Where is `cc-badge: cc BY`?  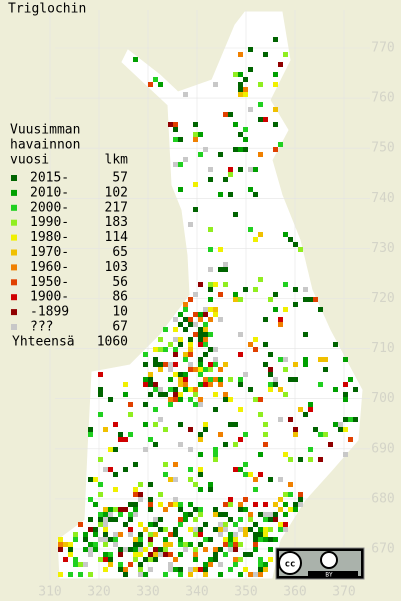
cc-badge: cc BY is located at coordinates (320, 563).